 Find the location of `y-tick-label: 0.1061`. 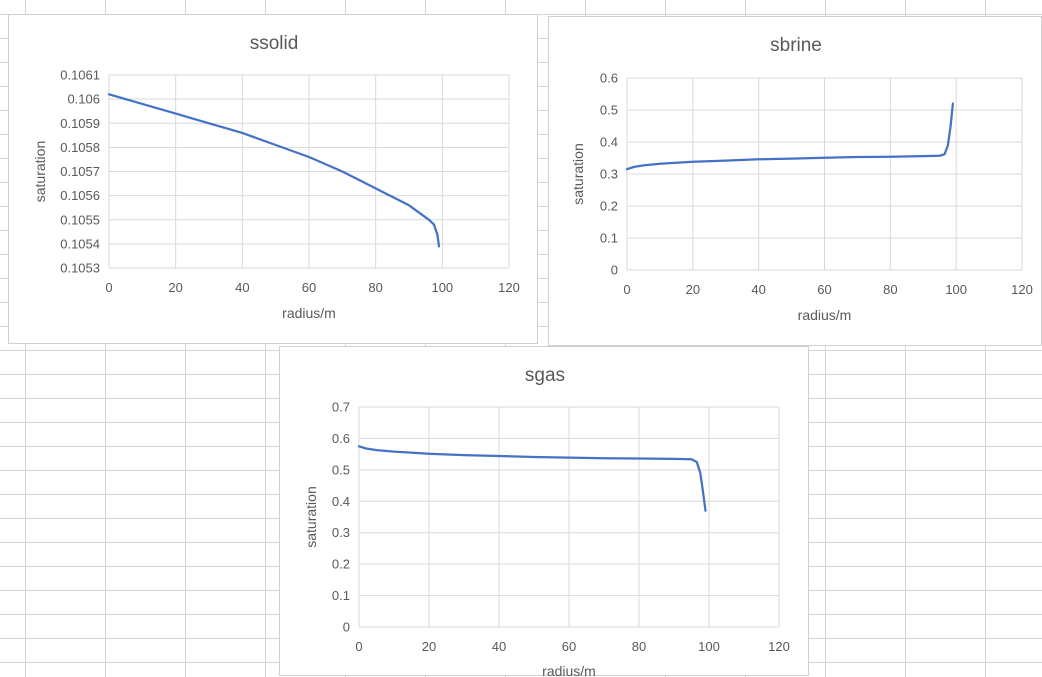

y-tick-label: 0.1061 is located at coordinates (80, 75).